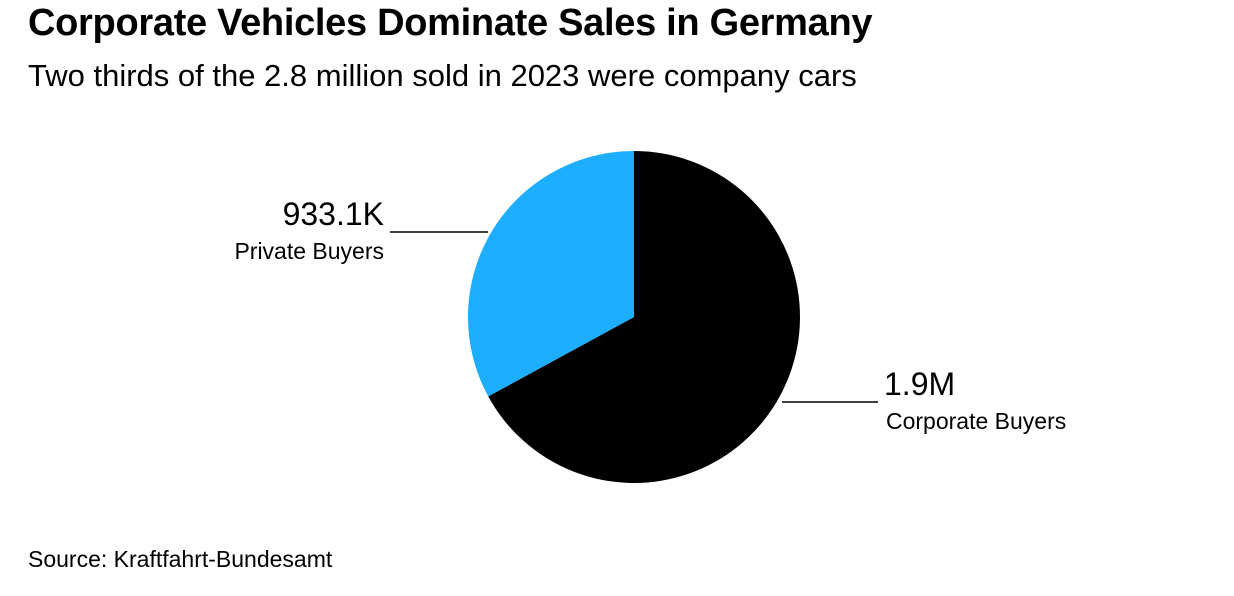 Image resolution: width=1234 pixels, height=596 pixels. What do you see at coordinates (551, 274) in the screenshot?
I see `pie-slice-private-buyers` at bounding box center [551, 274].